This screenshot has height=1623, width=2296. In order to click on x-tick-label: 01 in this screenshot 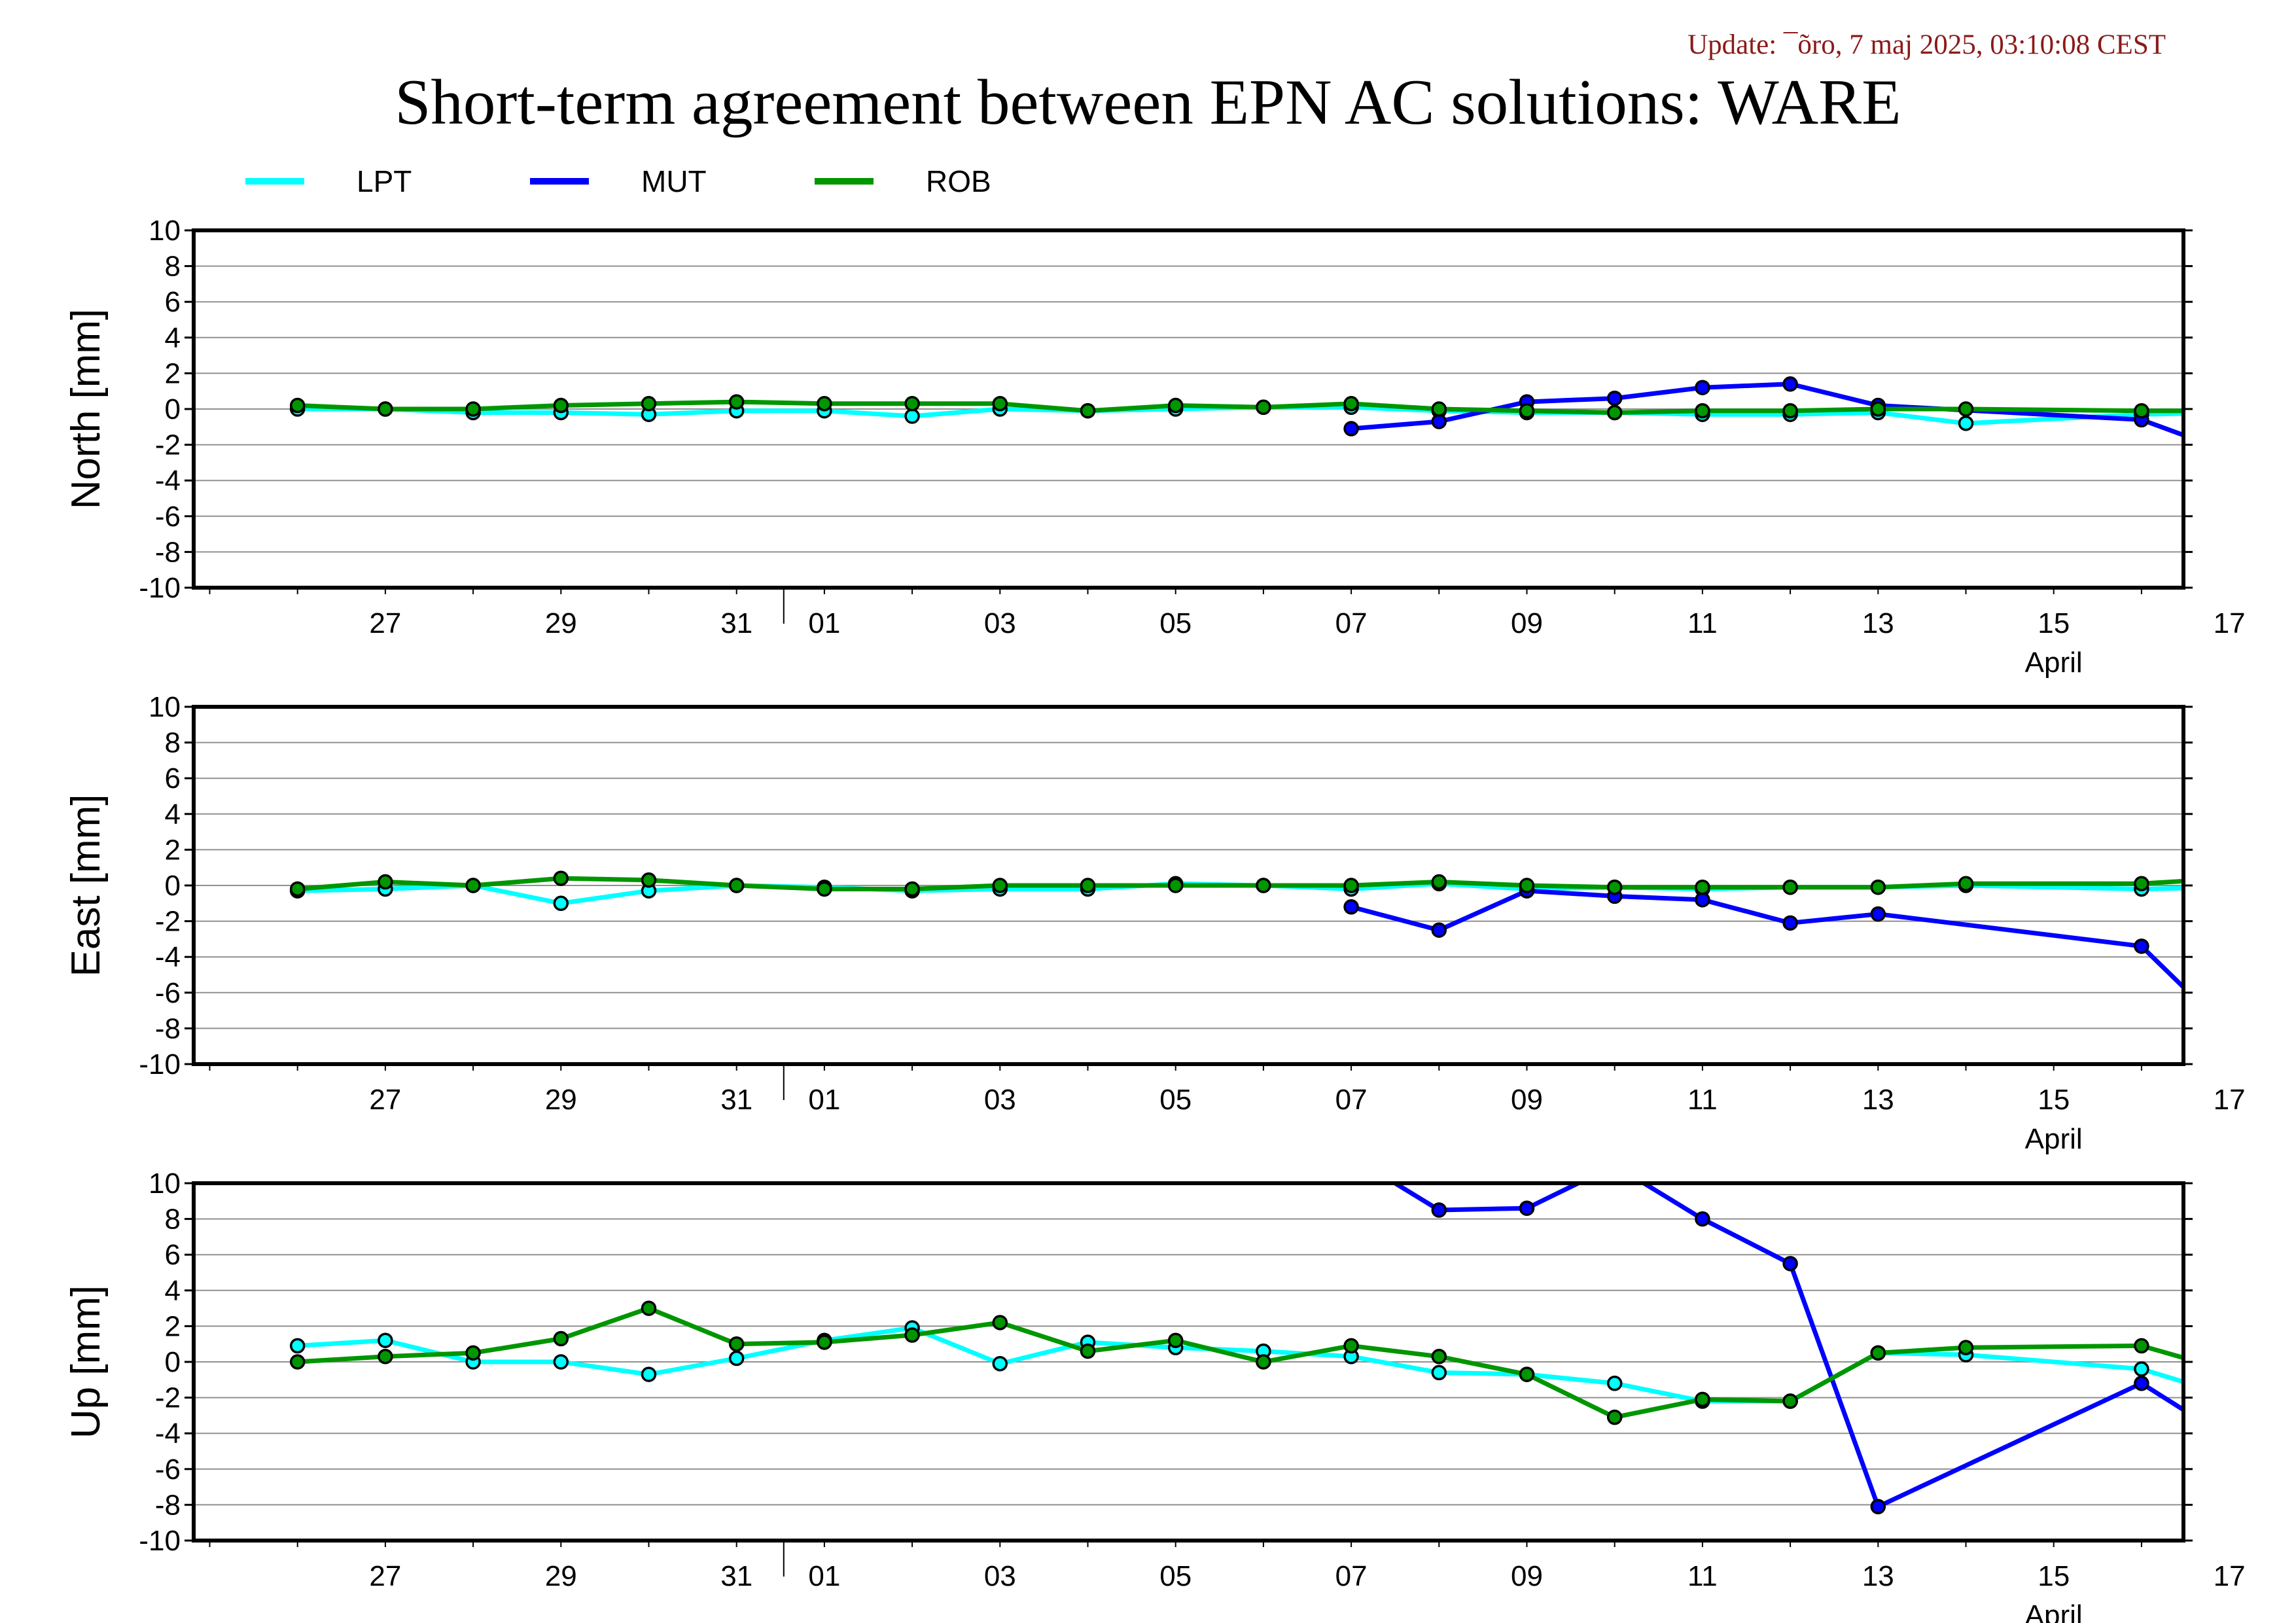, I will do `click(824, 623)`.